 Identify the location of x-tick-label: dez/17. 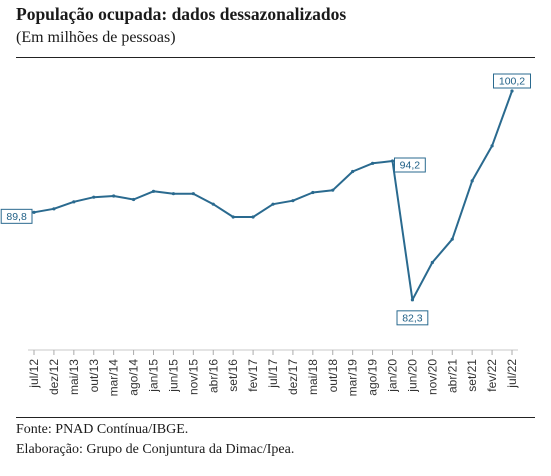
(293, 377).